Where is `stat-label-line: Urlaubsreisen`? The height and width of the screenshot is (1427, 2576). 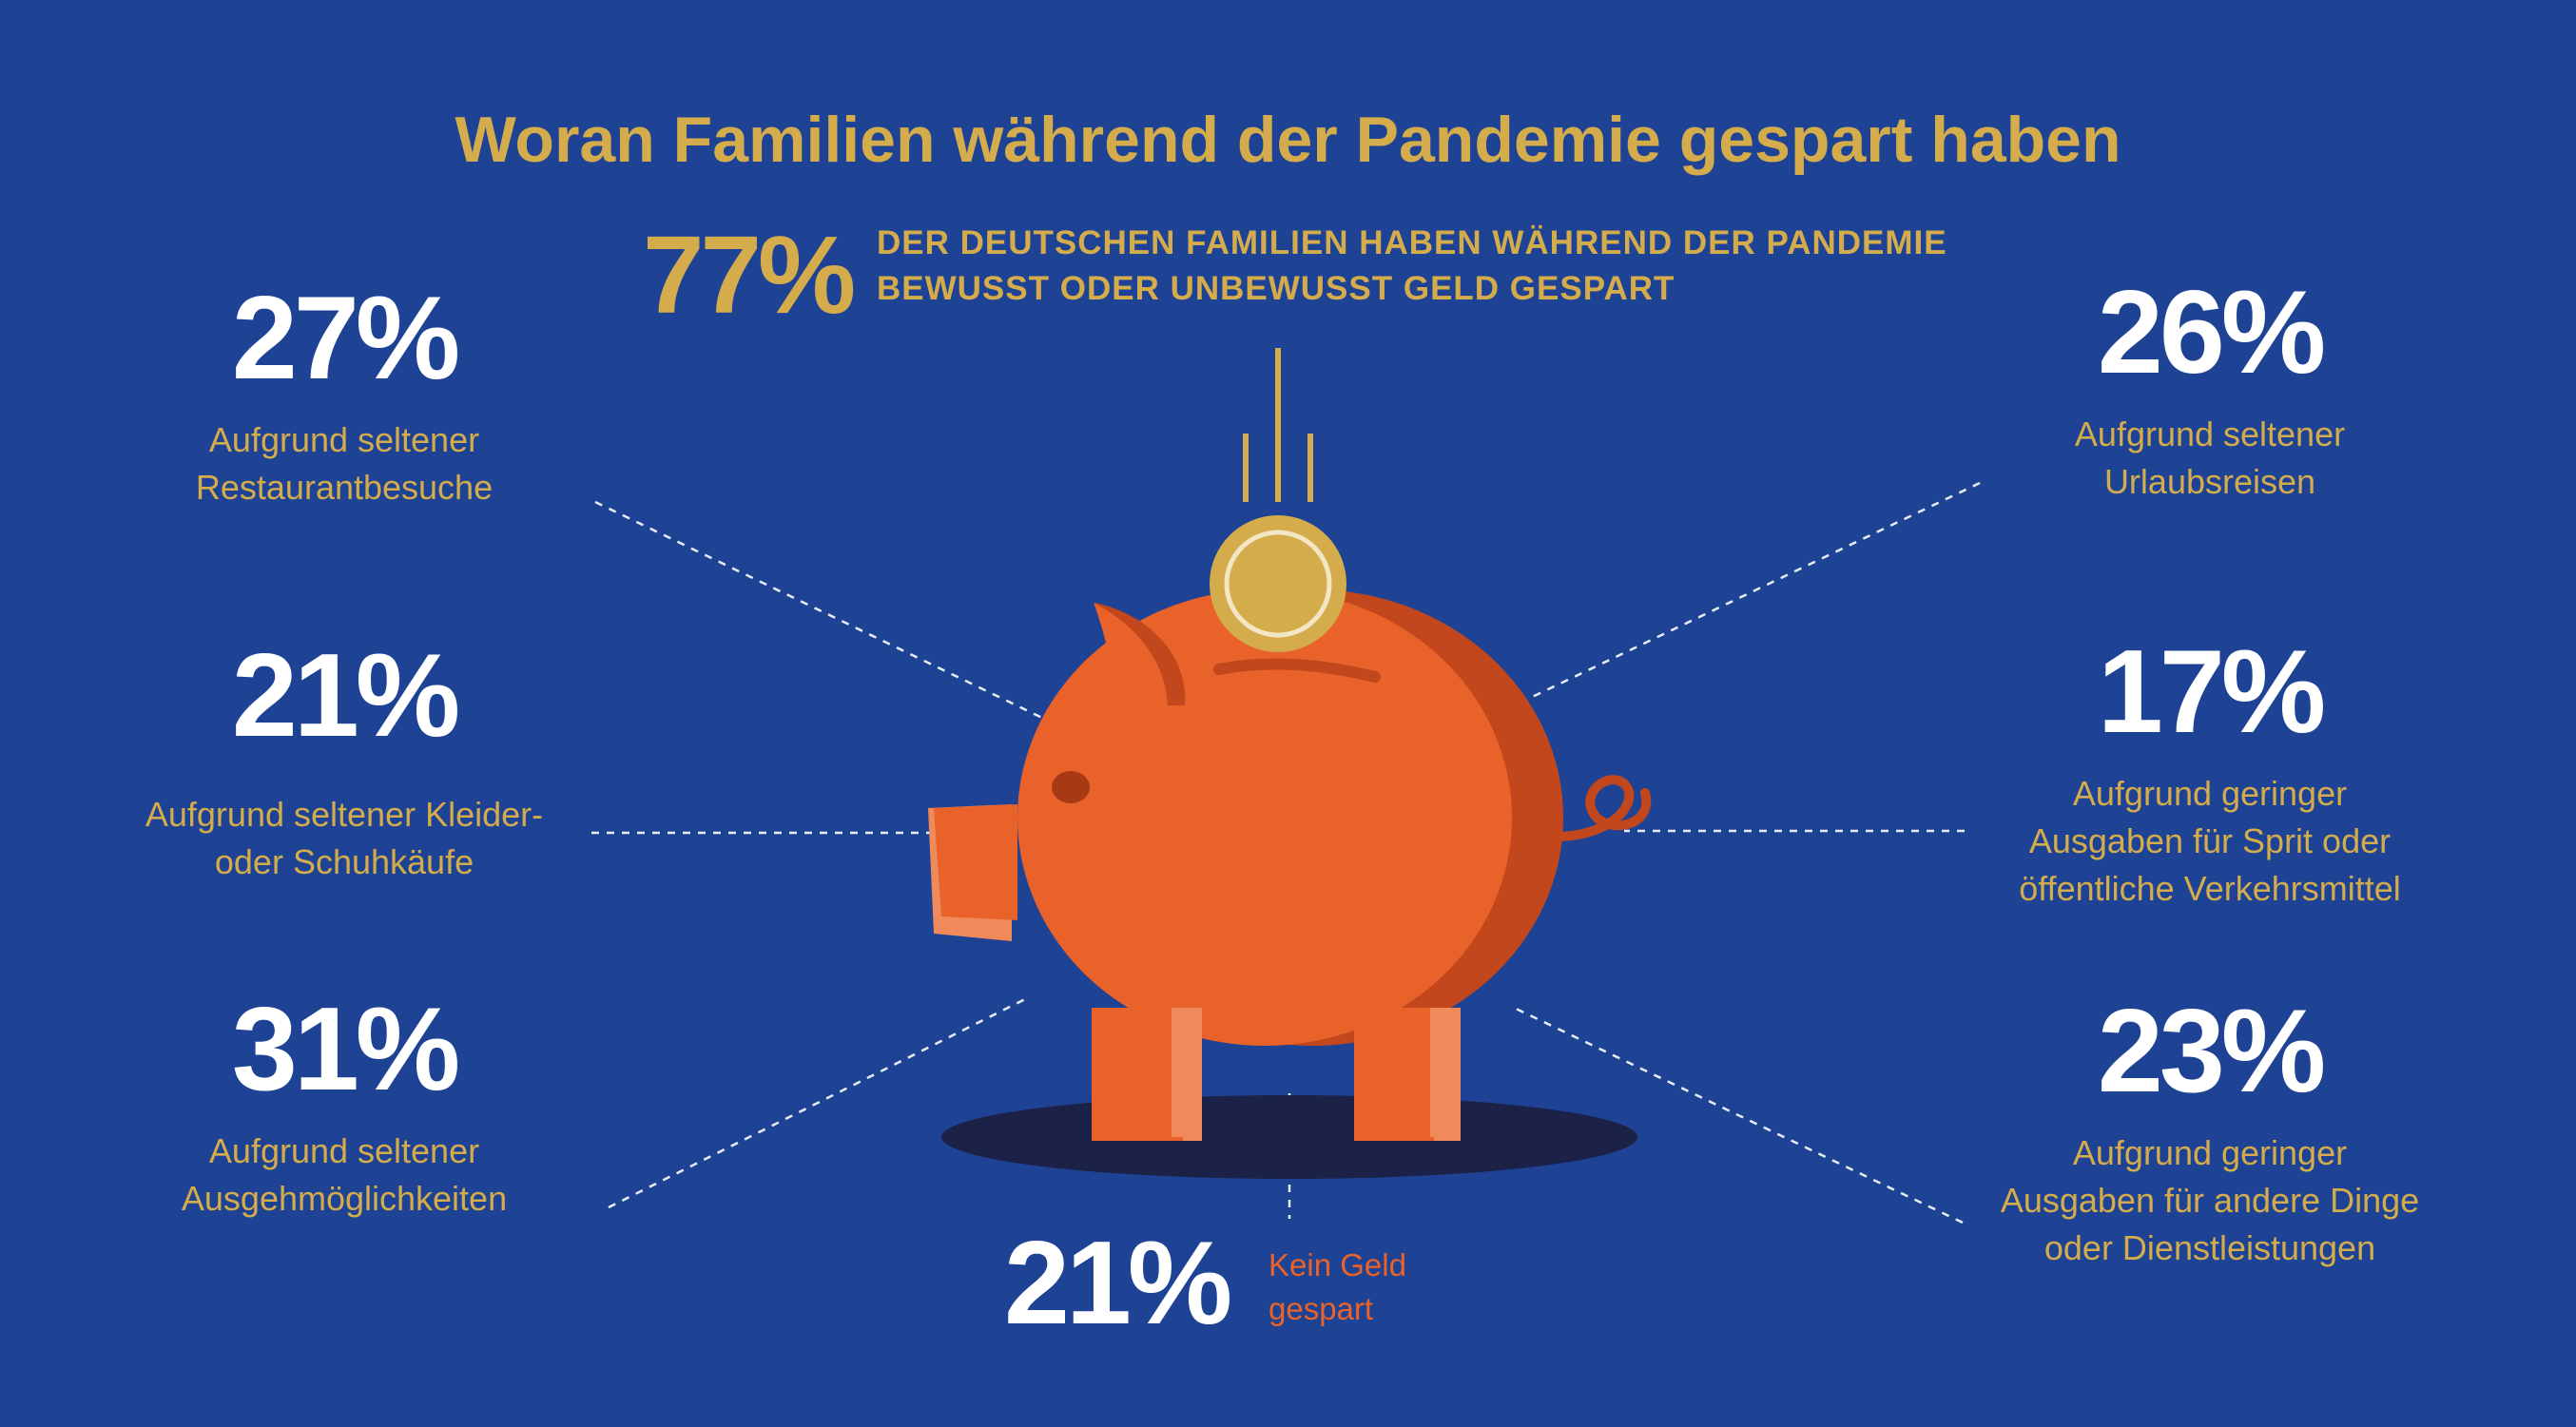
stat-label-line: Urlaubsreisen is located at coordinates (2209, 481).